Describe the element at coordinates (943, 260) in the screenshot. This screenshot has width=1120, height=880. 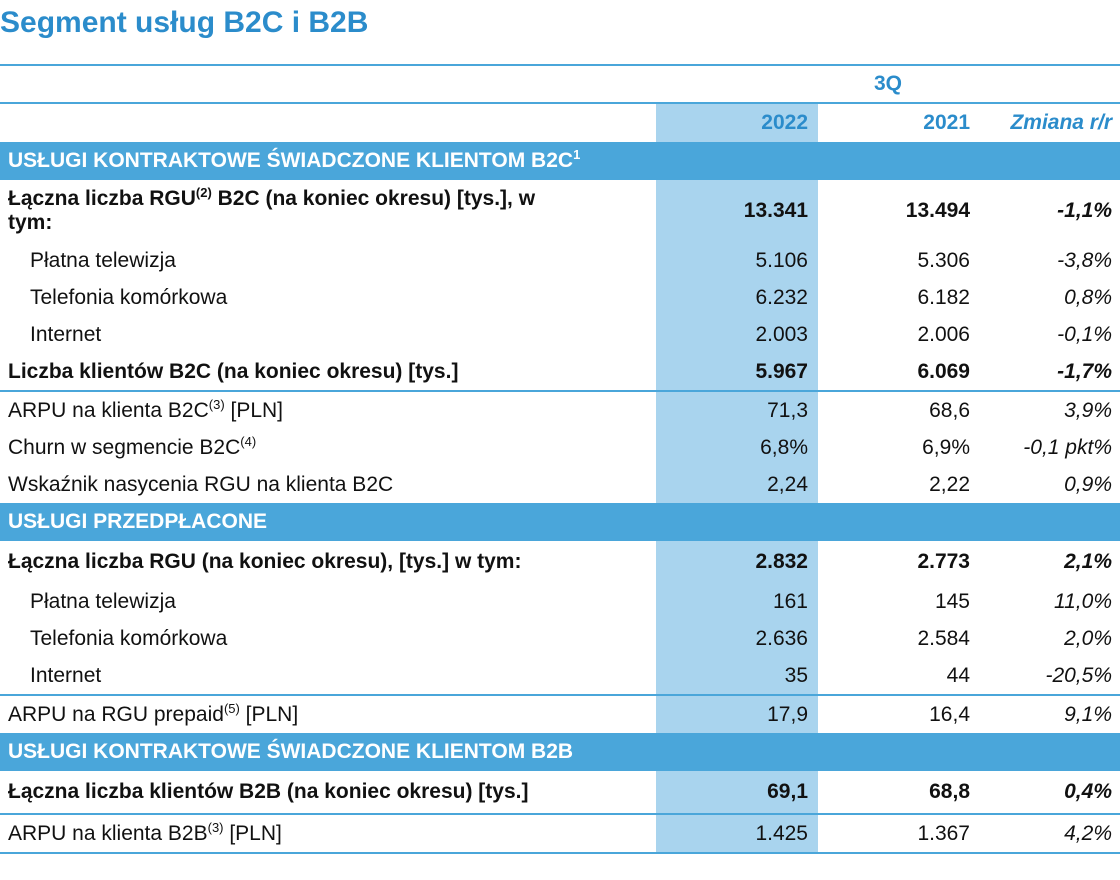
I see `value-2021: 5.306` at that location.